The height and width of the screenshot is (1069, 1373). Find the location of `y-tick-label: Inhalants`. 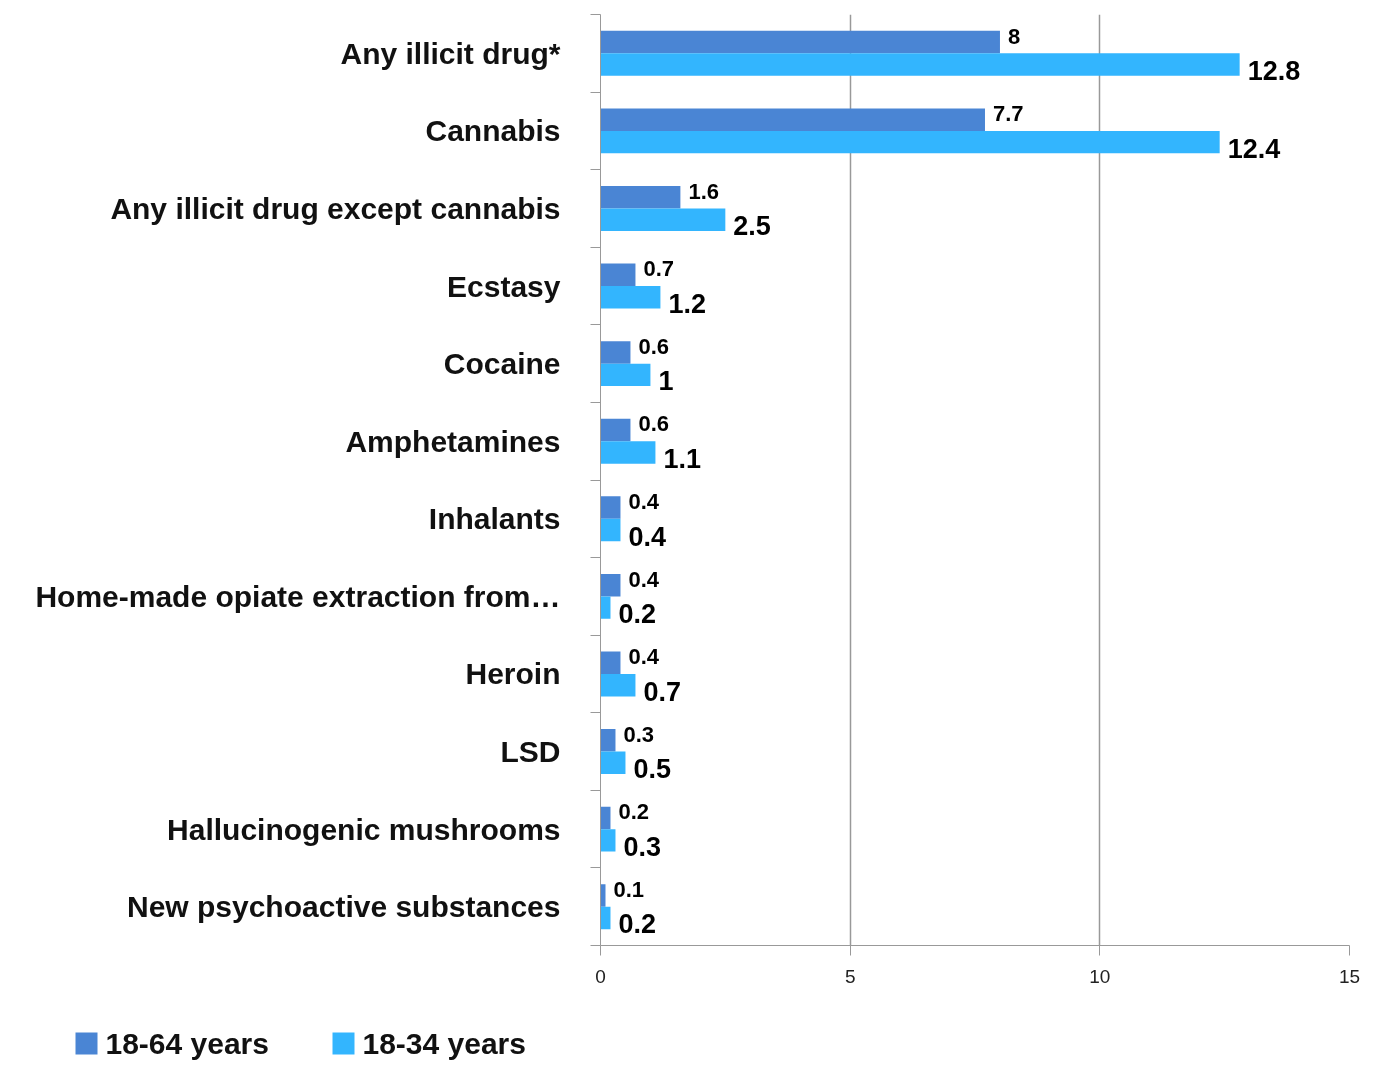

y-tick-label: Inhalants is located at coordinates (494, 519).